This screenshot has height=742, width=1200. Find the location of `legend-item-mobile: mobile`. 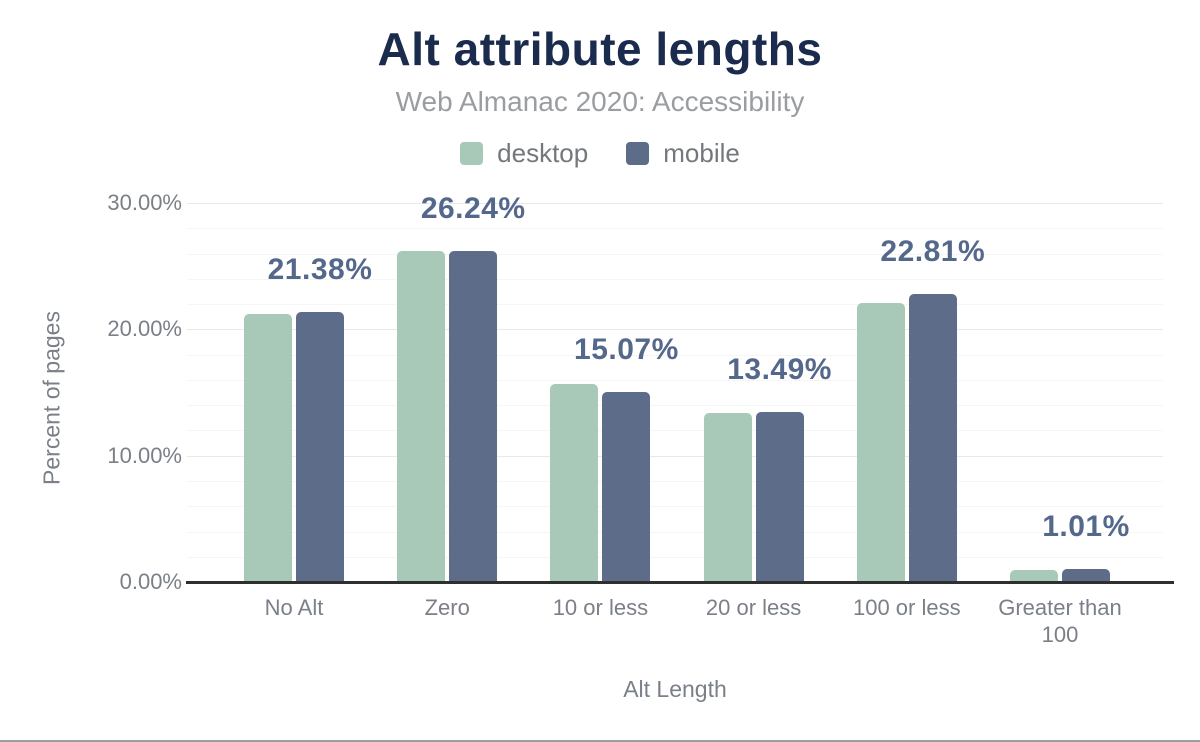

legend-item-mobile: mobile is located at coordinates (683, 153).